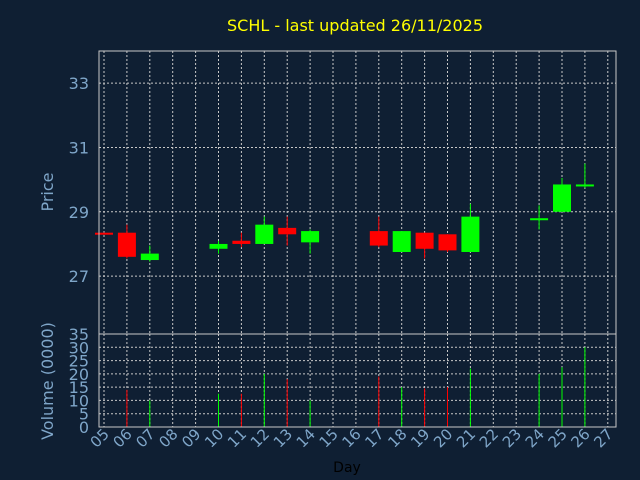  I want to click on volume-axis-label: Volume (0000), so click(47, 381).